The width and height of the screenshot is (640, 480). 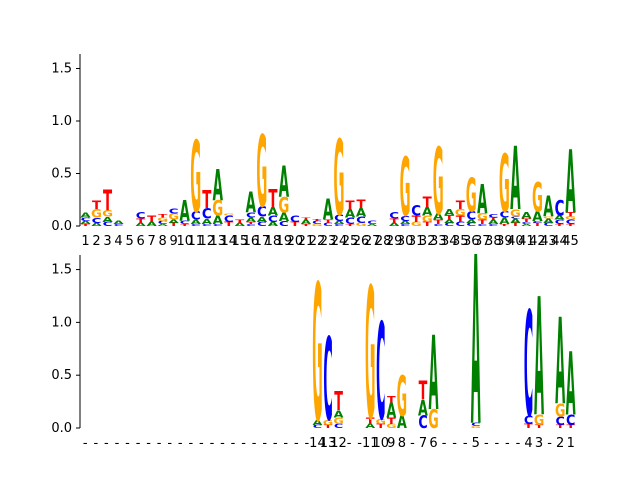 What do you see at coordinates (152, 241) in the screenshot?
I see `x-tick-label: 7` at bounding box center [152, 241].